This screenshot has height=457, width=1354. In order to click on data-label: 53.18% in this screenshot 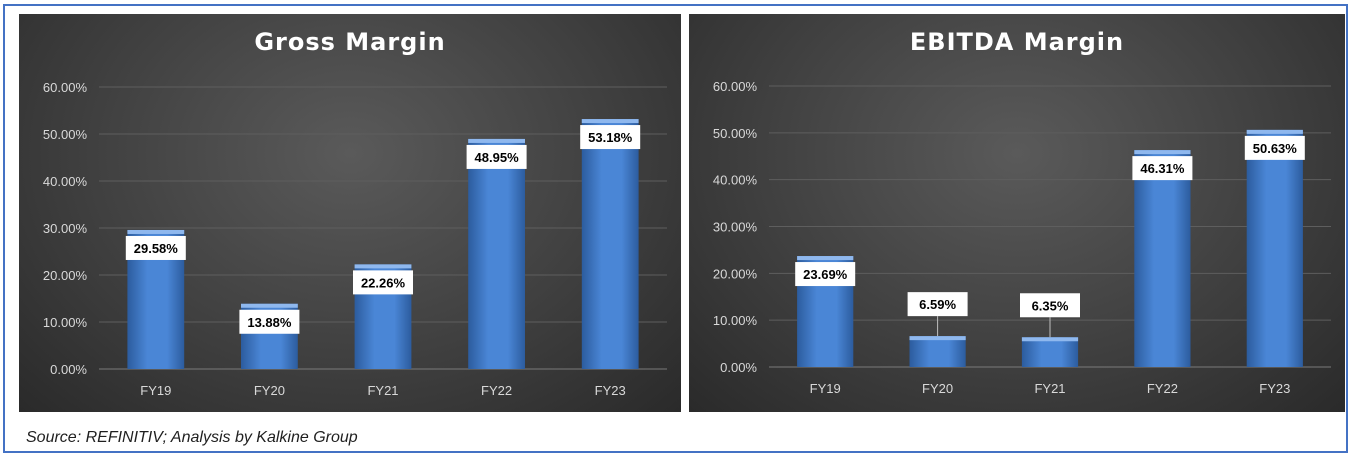, I will do `click(610, 137)`.